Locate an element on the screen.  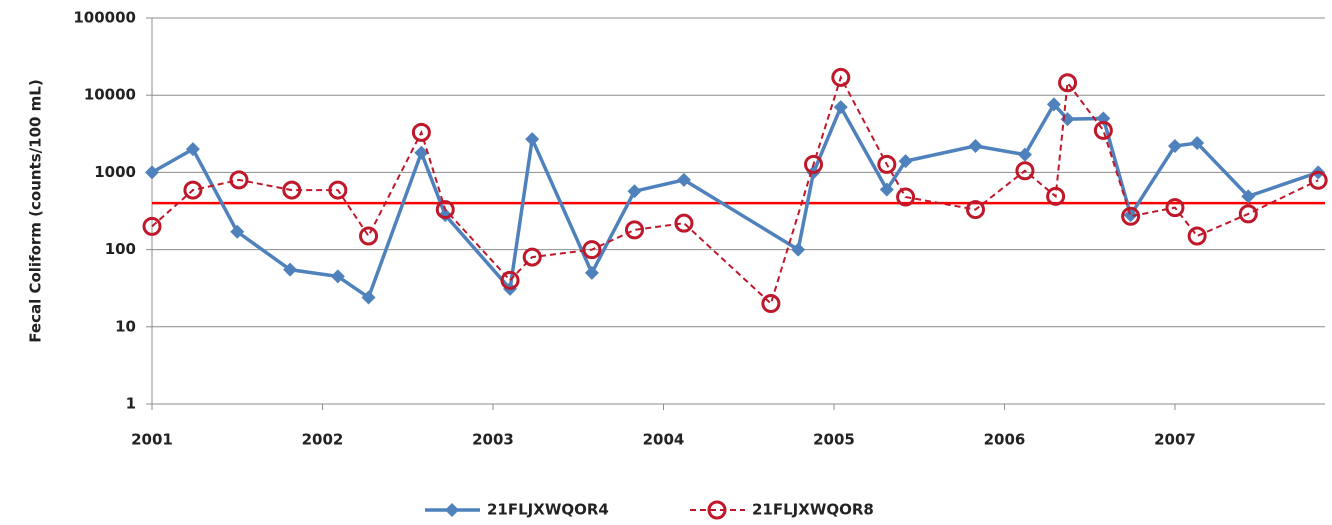
y-tick-label: 10000 is located at coordinates (110, 95).